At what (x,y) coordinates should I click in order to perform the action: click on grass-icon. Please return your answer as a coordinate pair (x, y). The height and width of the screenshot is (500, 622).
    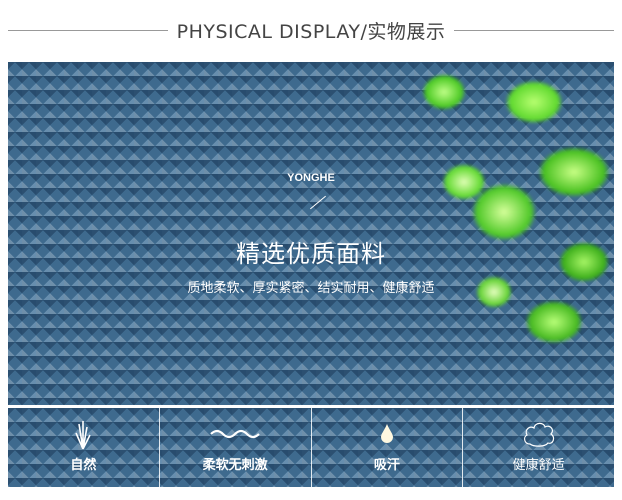
    Looking at the image, I should click on (83, 434).